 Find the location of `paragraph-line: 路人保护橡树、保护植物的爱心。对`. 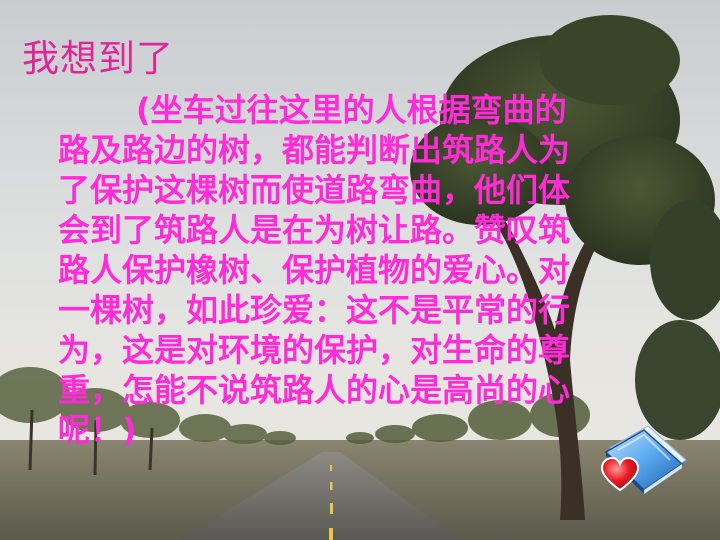

paragraph-line: 路人保护橡树、保护植物的爱心。对 is located at coordinates (314, 270).